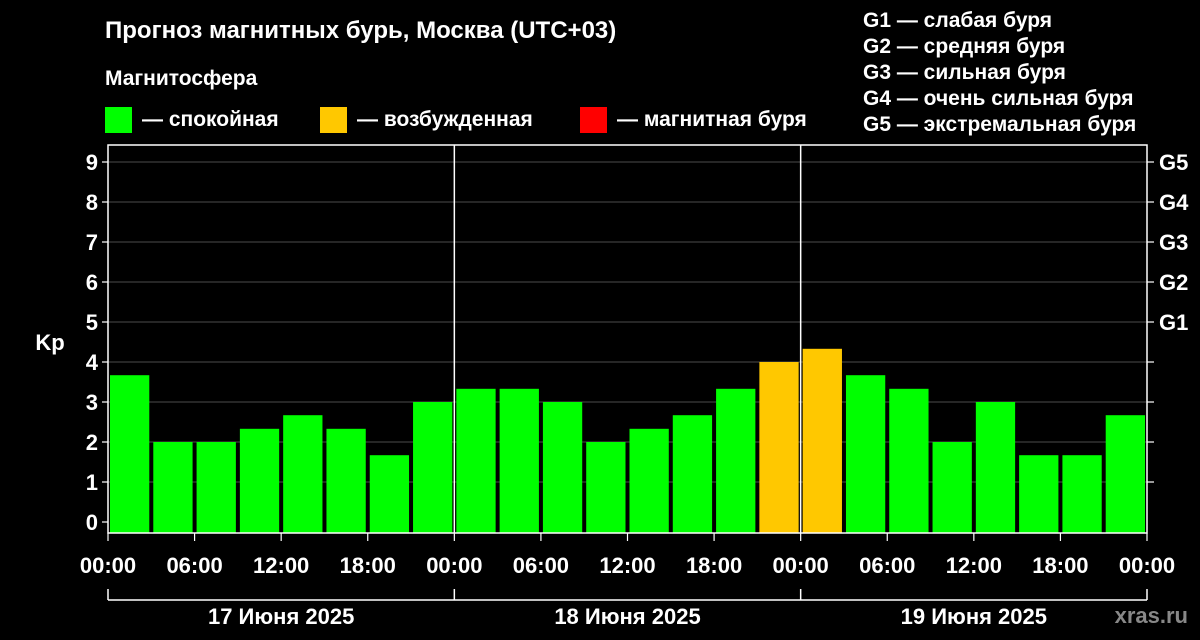 The height and width of the screenshot is (640, 1200). Describe the element at coordinates (92, 362) in the screenshot. I see `y-tick-label: 4` at that location.